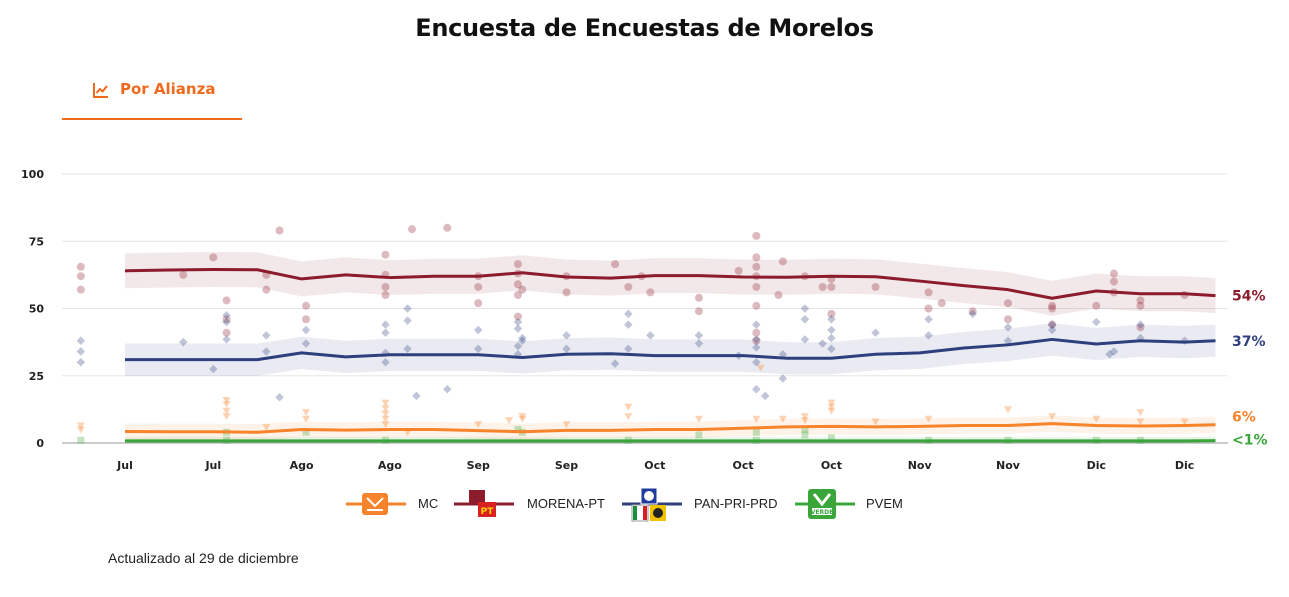 This screenshot has width=1289, height=597. I want to click on legend-label-morena-pt: MORENA-PT, so click(566, 503).